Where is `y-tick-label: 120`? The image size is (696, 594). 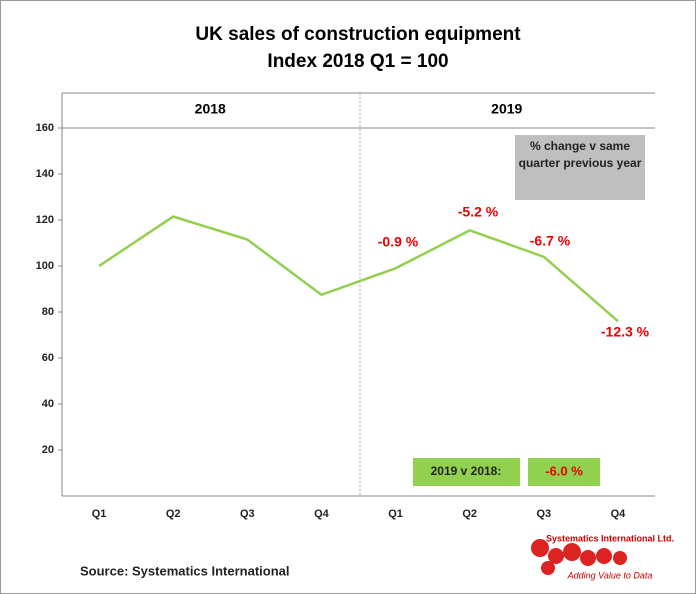
y-tick-label: 120 is located at coordinates (45, 220).